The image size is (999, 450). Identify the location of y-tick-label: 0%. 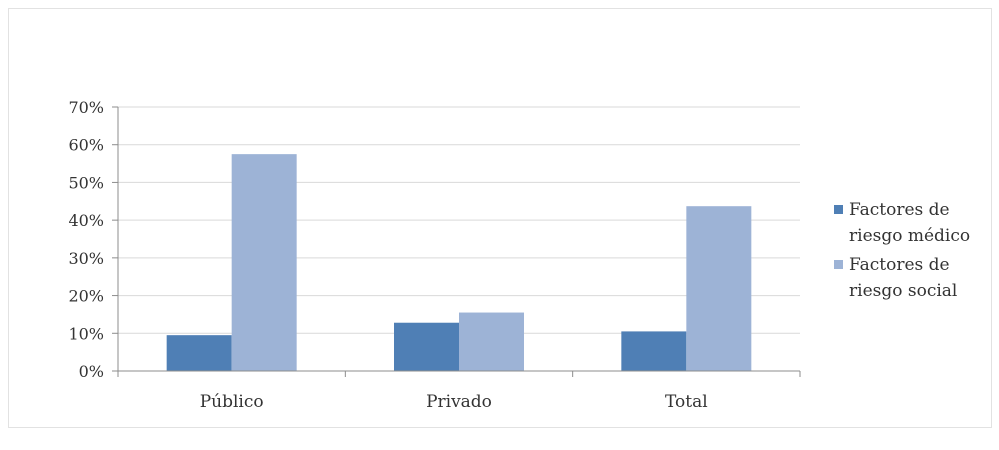
(91, 371).